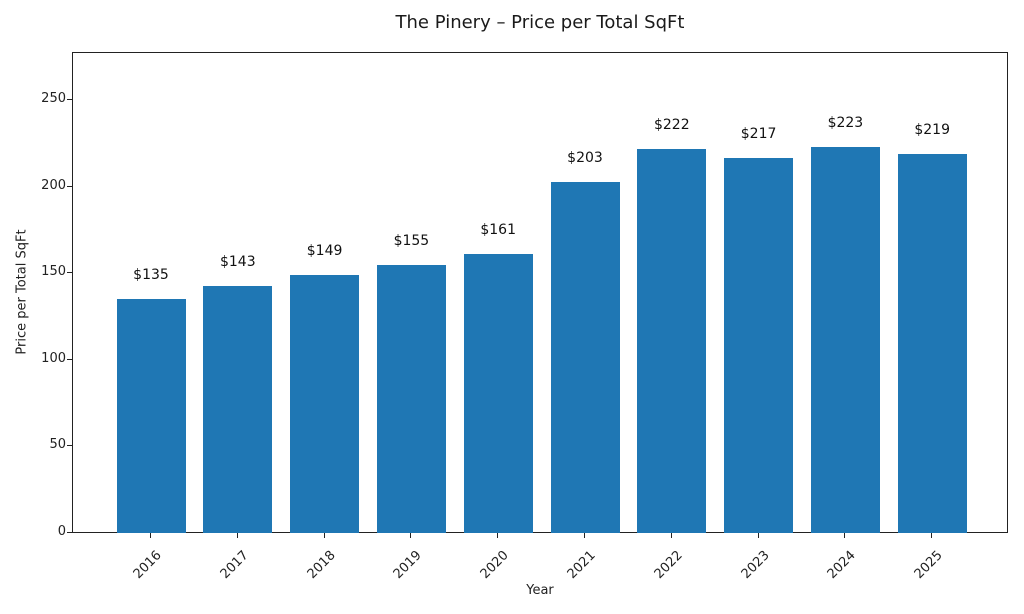  Describe the element at coordinates (928, 565) in the screenshot. I see `x-tick-label: 2025` at that location.